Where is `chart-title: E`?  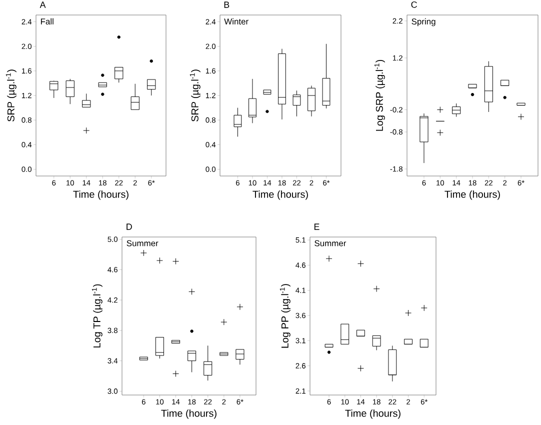 chart-title: E is located at coordinates (317, 227).